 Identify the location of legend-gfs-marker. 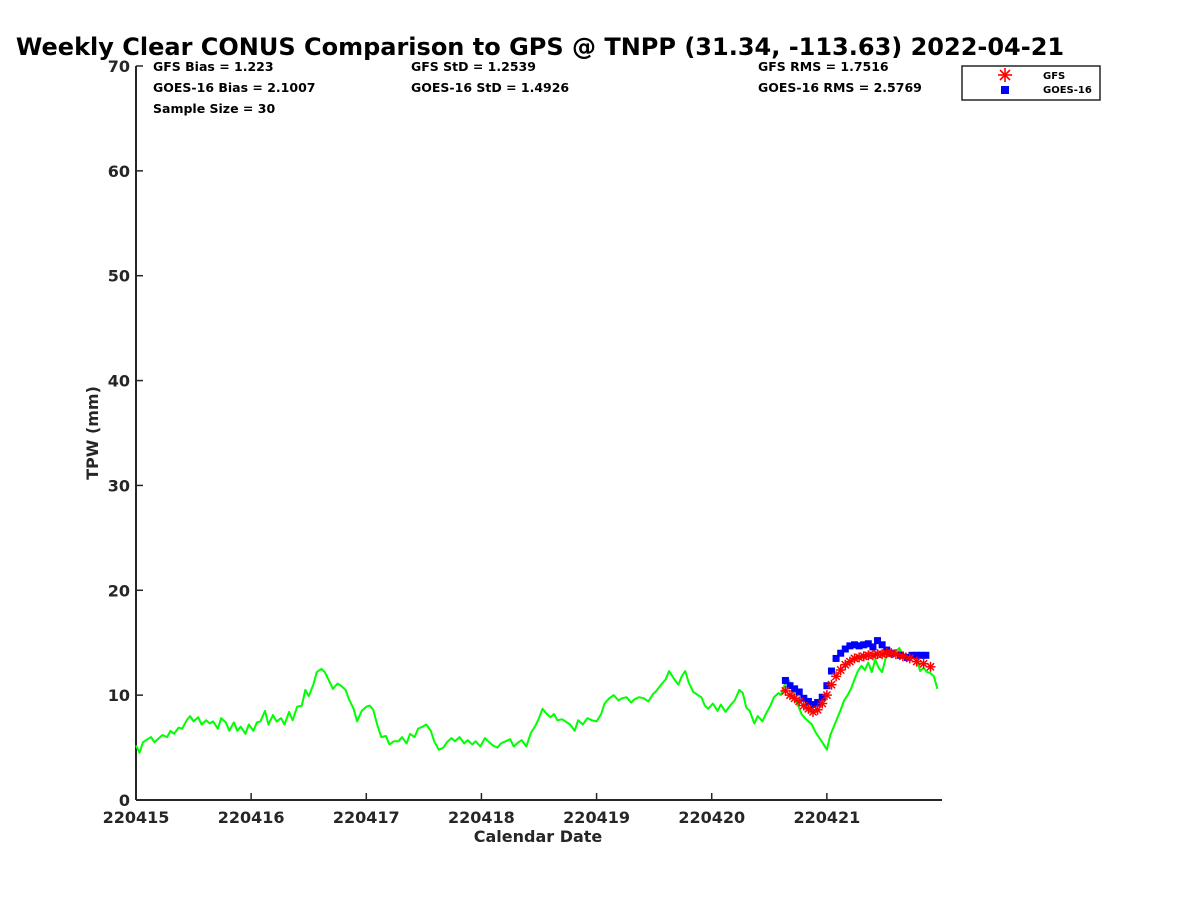
(1005, 75).